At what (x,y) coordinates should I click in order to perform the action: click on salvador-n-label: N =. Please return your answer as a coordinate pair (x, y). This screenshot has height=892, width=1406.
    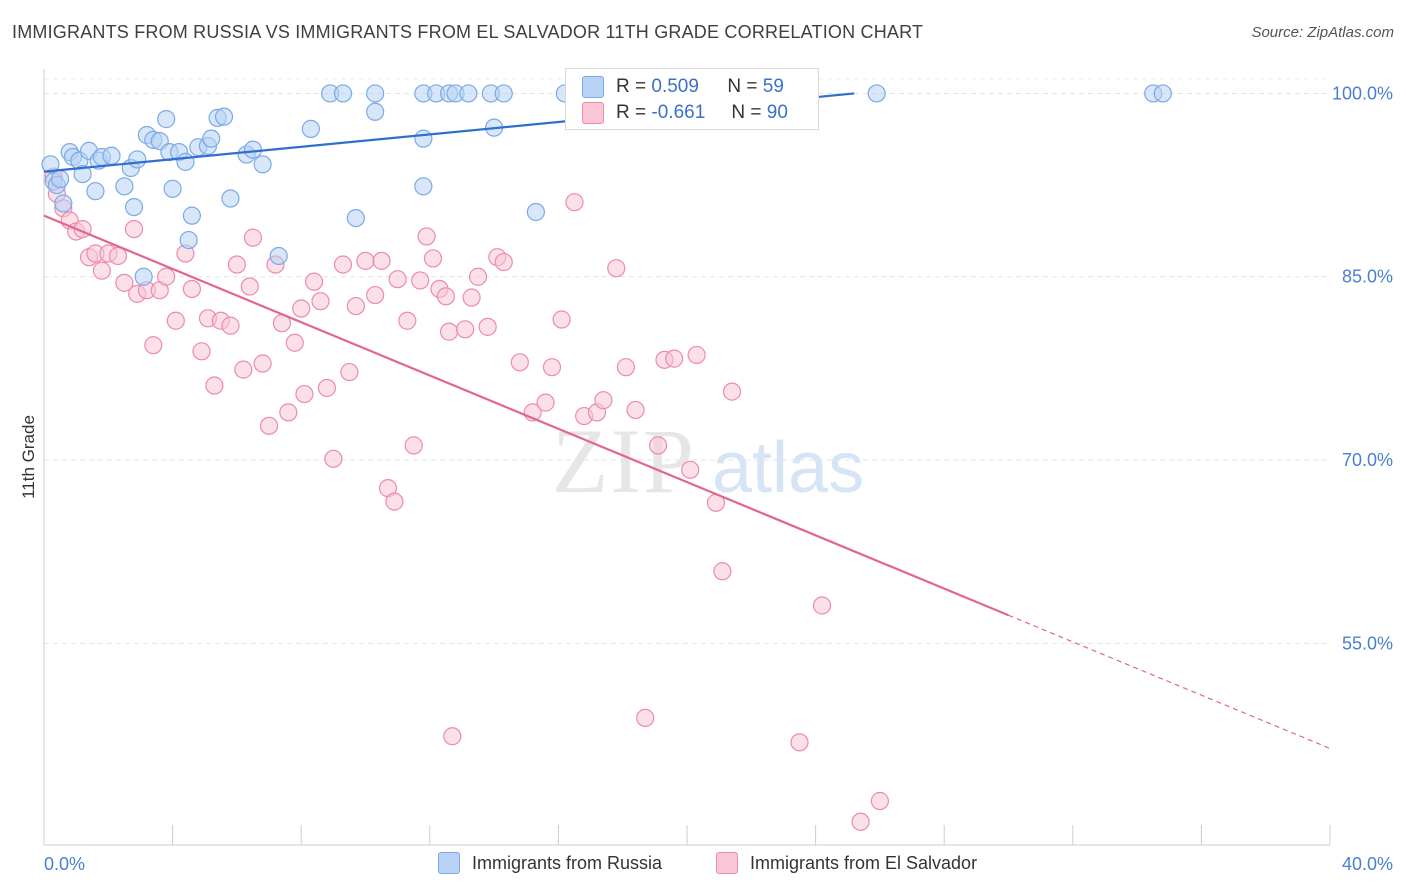
    Looking at the image, I should click on (746, 112).